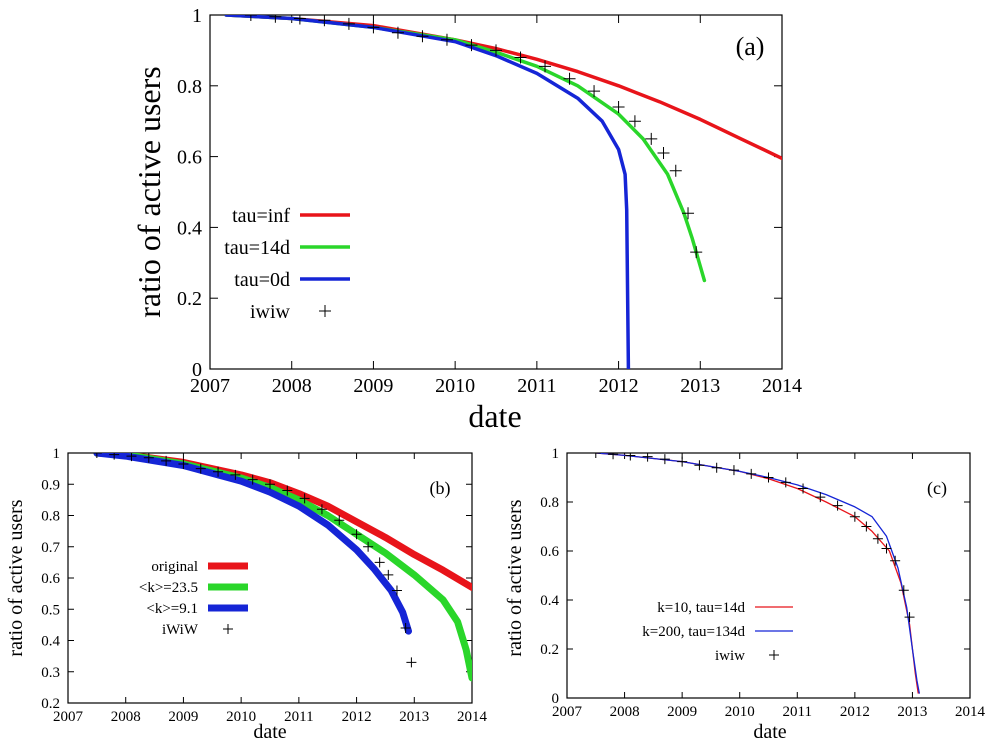 The height and width of the screenshot is (750, 997). Describe the element at coordinates (172, 609) in the screenshot. I see `legend-label: <k>=9.1` at that location.